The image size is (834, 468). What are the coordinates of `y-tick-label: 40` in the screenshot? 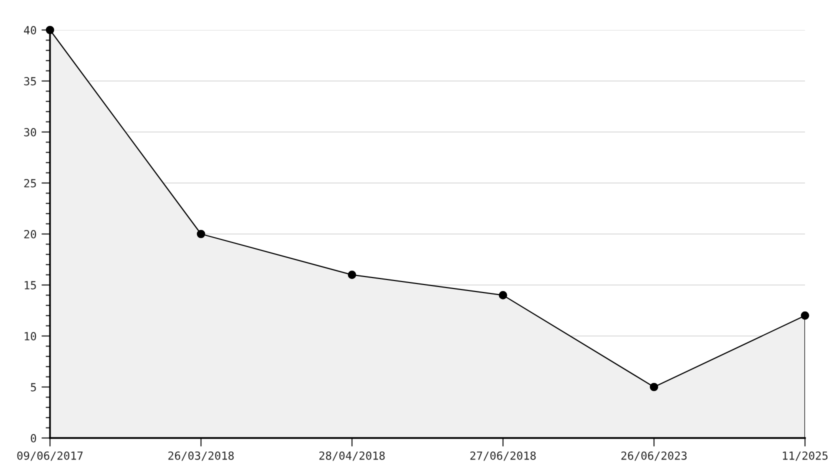 It's located at (30, 30).